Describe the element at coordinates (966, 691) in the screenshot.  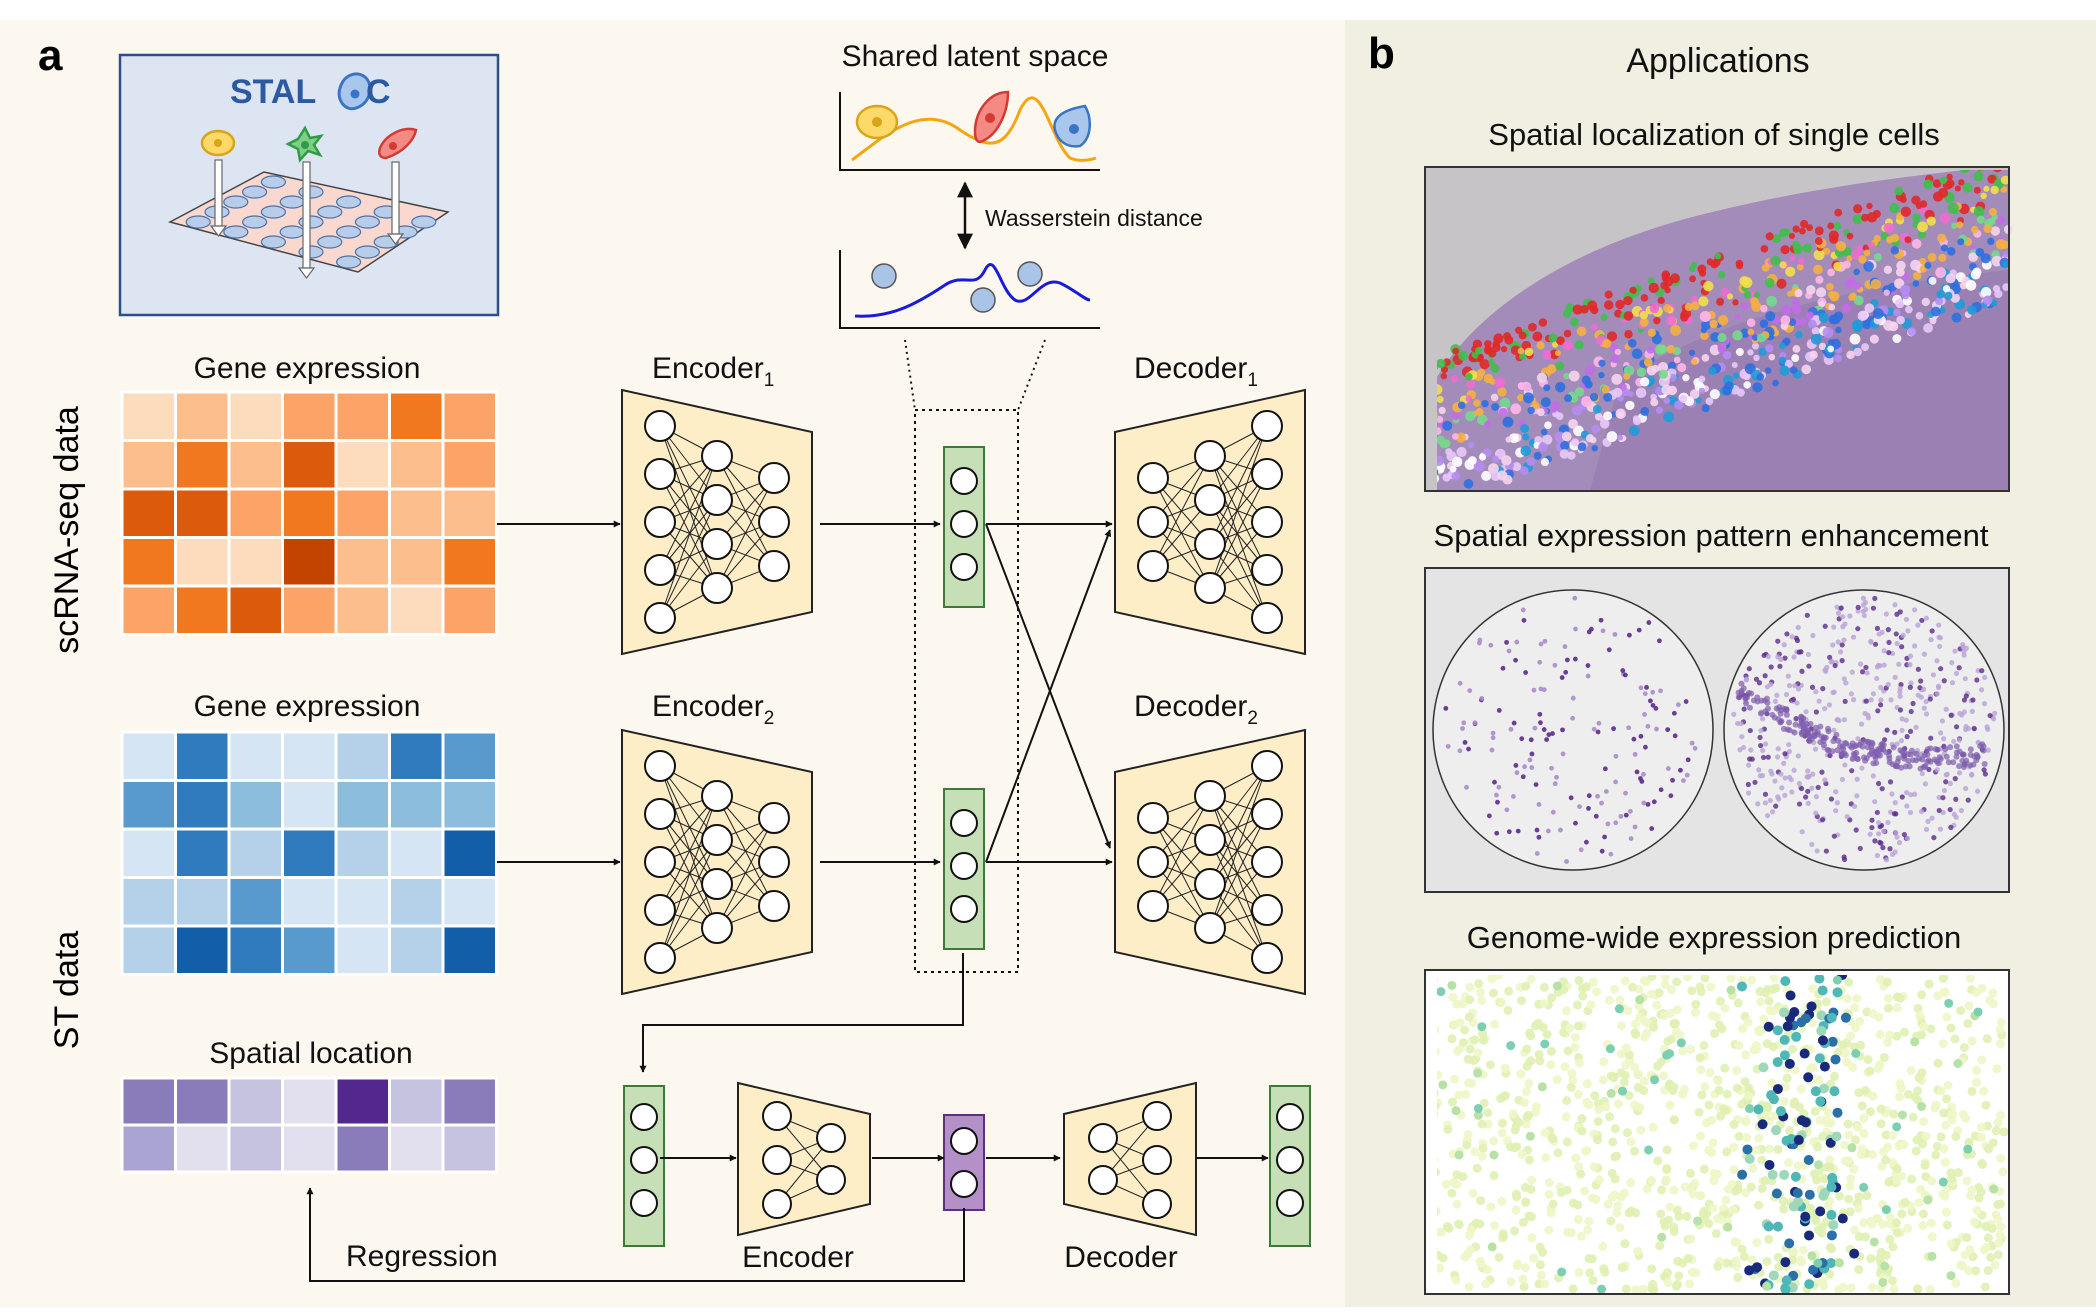
I see `latent-dotted-box` at that location.